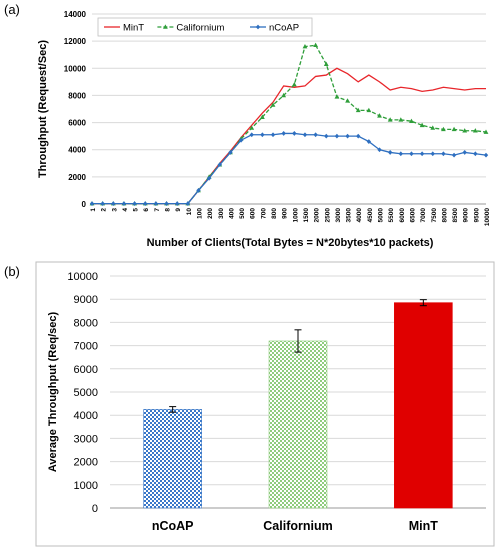 The image size is (500, 550). I want to click on y-tick-label-a: 6000, so click(77, 123).